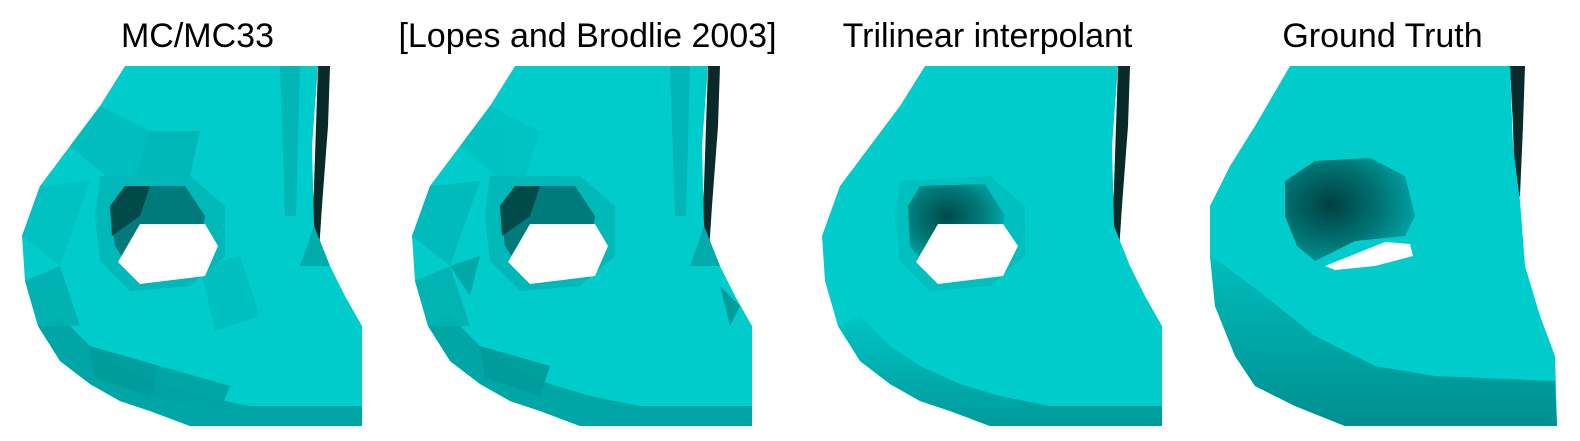  Describe the element at coordinates (1350, 209) in the screenshot. I see `hole-wall` at that location.